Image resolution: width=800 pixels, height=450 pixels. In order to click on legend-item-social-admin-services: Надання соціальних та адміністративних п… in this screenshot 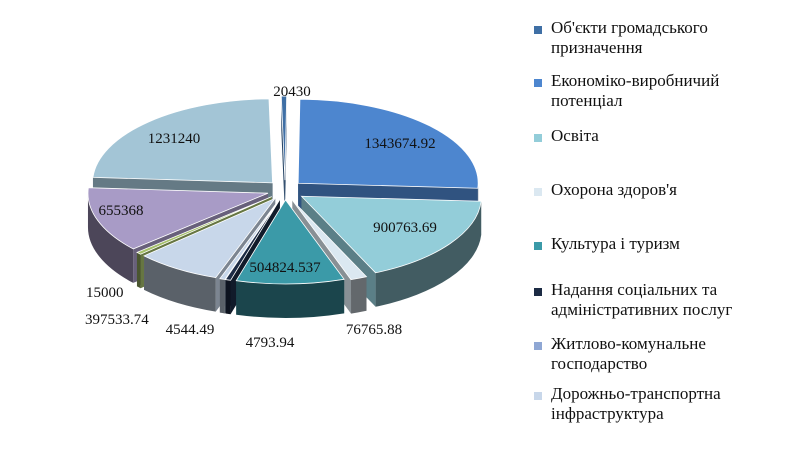, I will do `click(664, 300)`.